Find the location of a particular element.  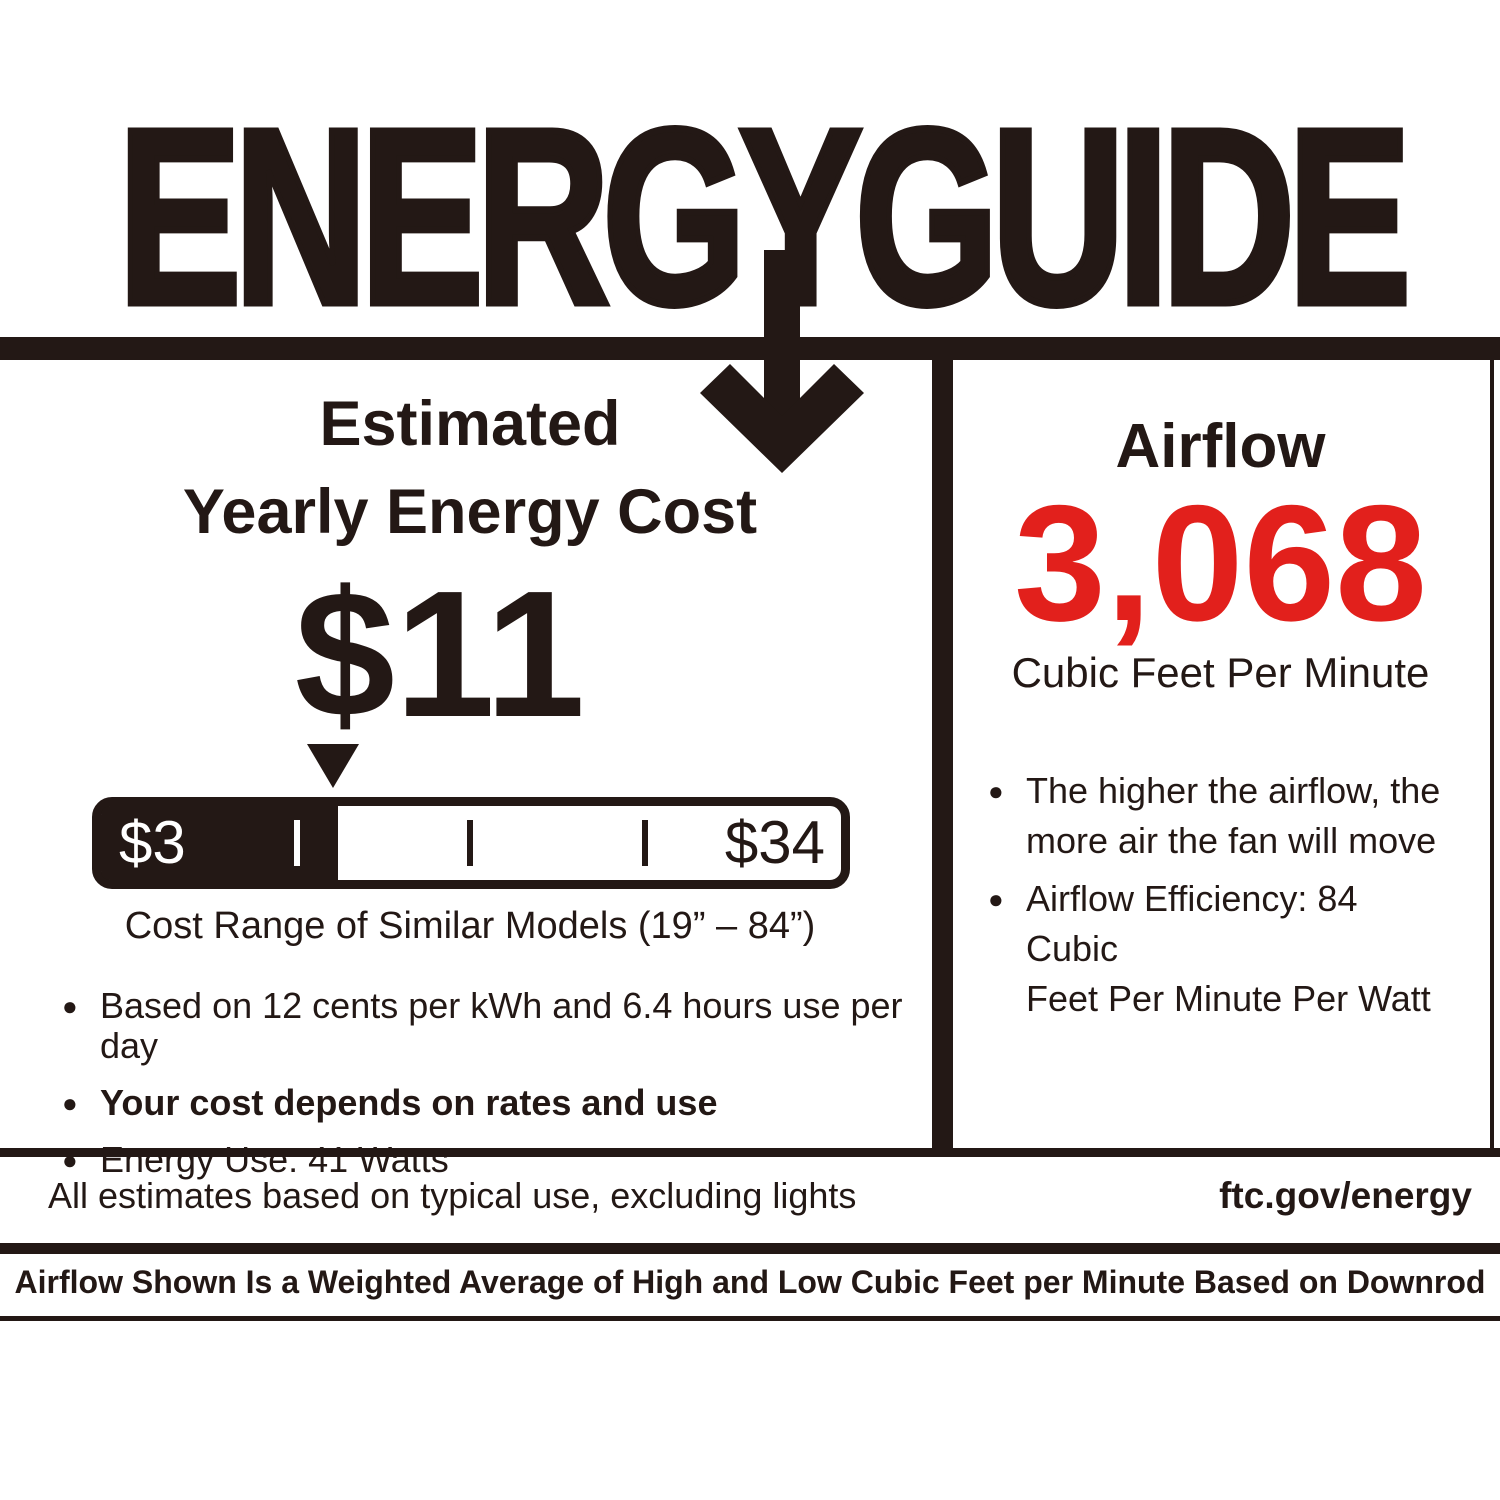

cost-range-bar: $3 $34 is located at coordinates (471, 843).